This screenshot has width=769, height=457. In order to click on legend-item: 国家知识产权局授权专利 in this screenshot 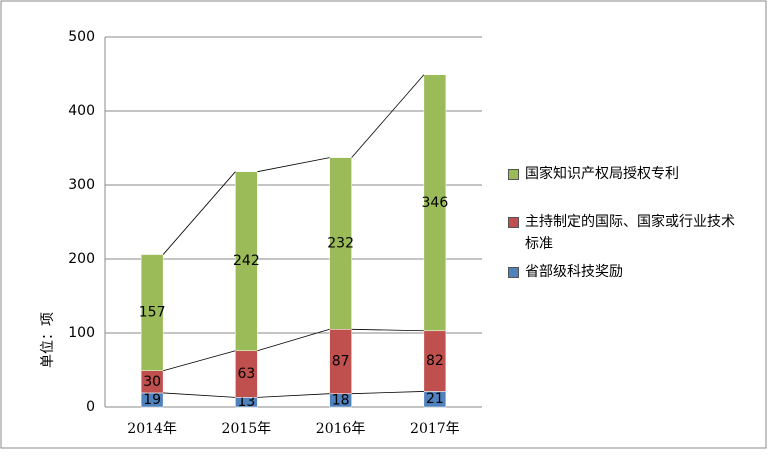, I will do `click(624, 174)`.